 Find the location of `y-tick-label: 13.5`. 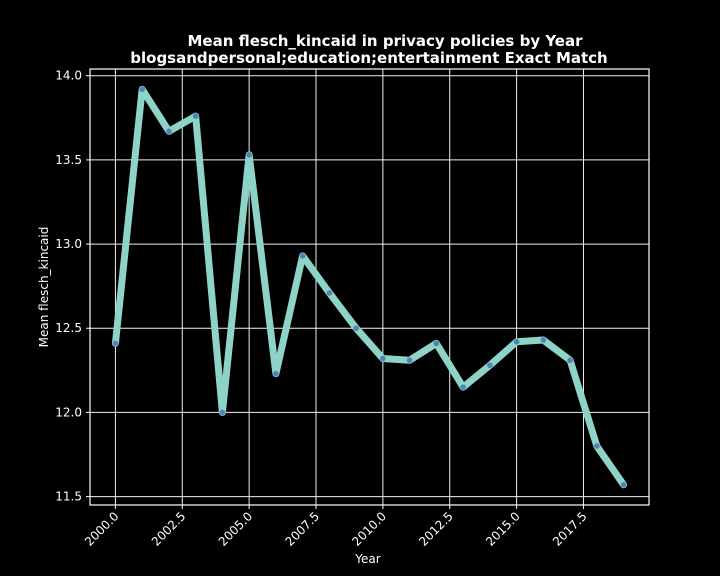

y-tick-label: 13.5 is located at coordinates (68, 160).